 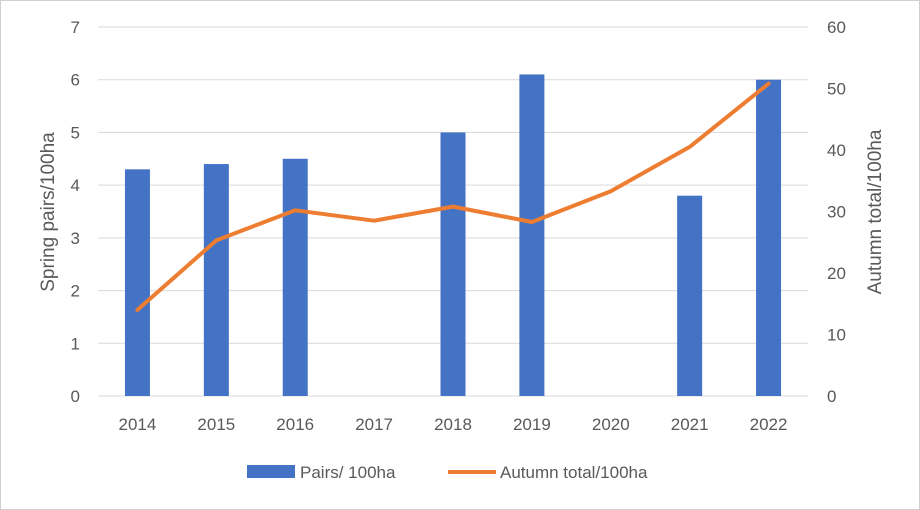 What do you see at coordinates (769, 424) in the screenshot?
I see `x-tick-label: 2022` at bounding box center [769, 424].